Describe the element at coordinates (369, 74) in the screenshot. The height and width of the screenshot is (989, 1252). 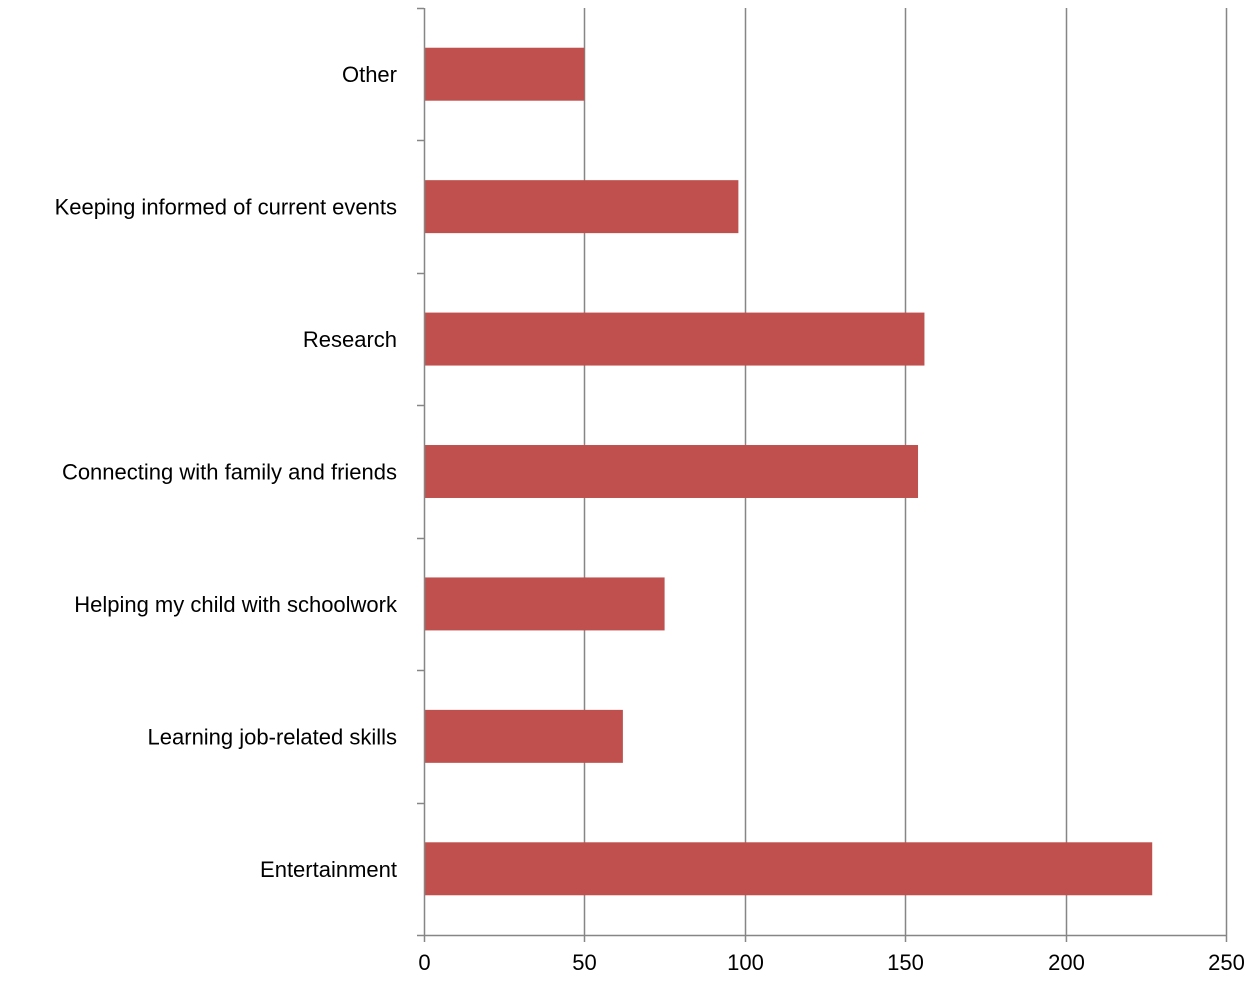
I see `y-category-label: Other` at that location.